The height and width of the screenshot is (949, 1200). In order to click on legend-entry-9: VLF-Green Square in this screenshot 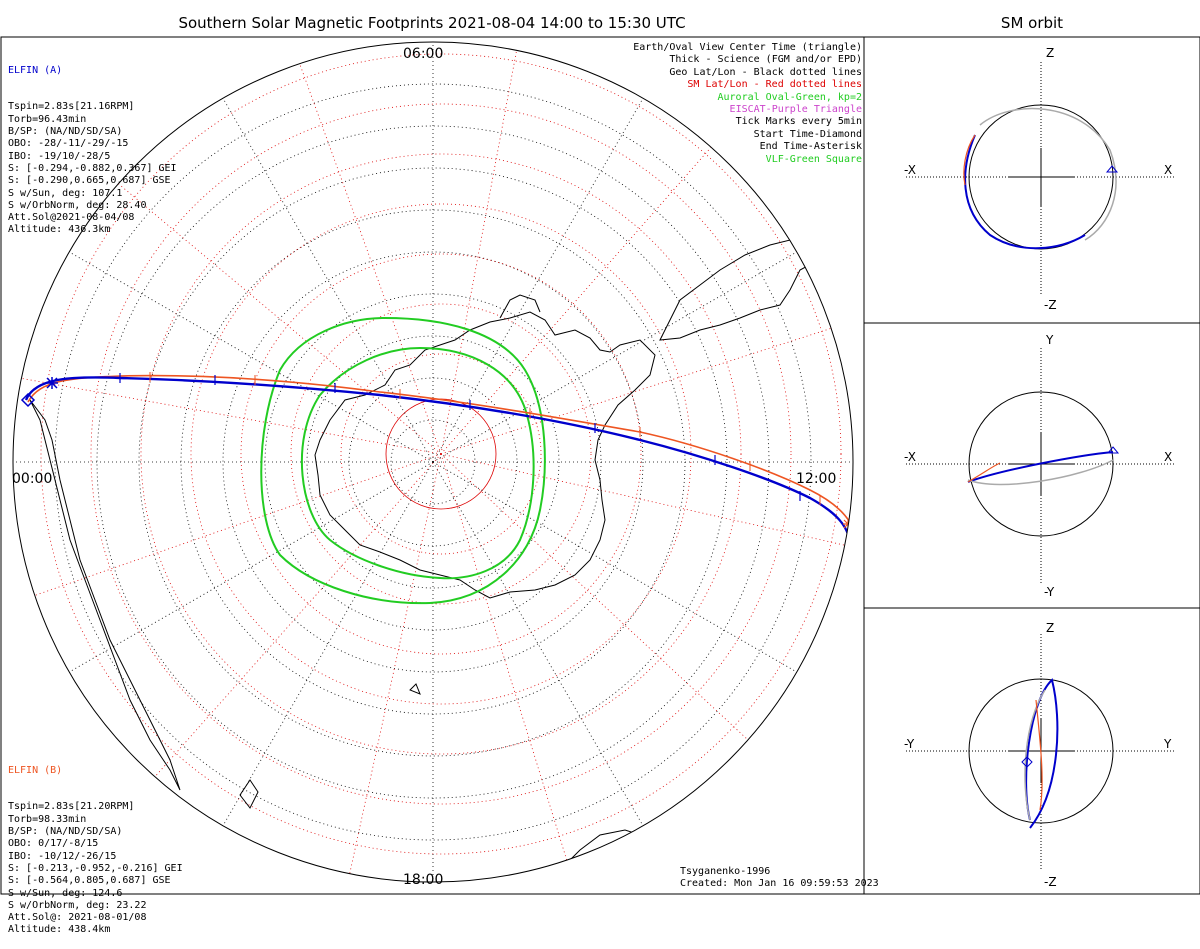, I will do `click(813, 159)`.